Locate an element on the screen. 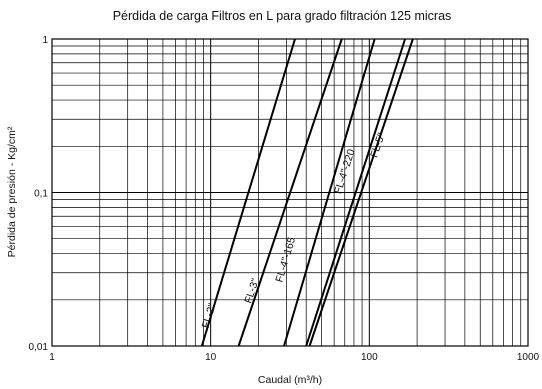  x-tick-label: 100 is located at coordinates (369, 357).